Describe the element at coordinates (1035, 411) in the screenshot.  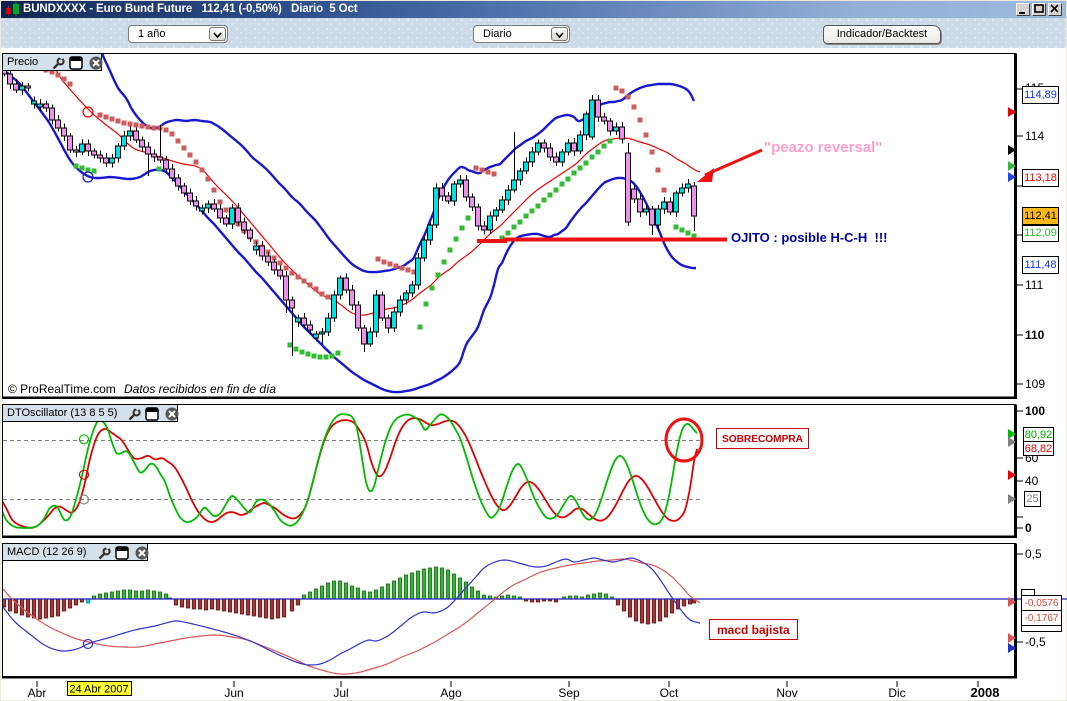
I see `svg-text: 100` at that location.